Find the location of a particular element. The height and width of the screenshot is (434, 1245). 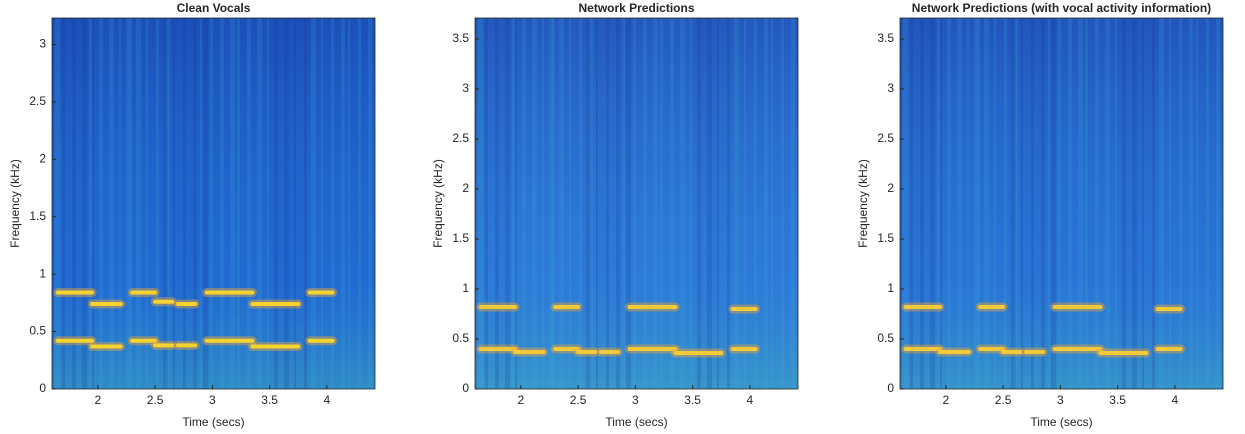

y-tick-label: 1.5 is located at coordinates (460, 238).